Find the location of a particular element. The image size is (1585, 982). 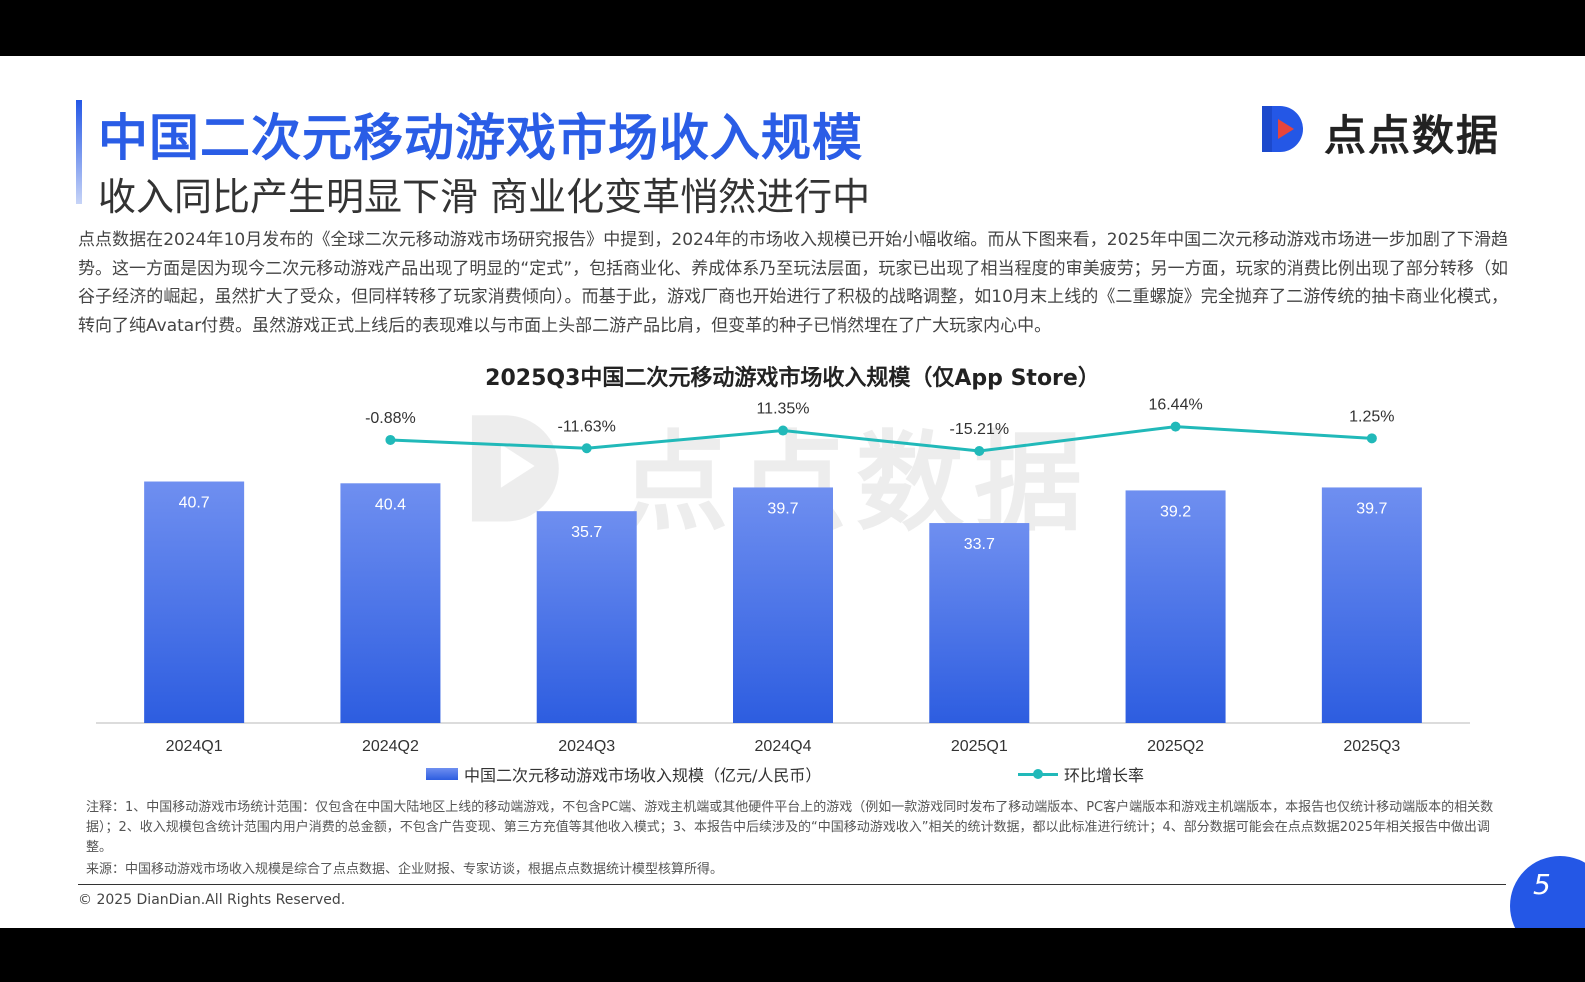

bar-label-2024Q4: 39.7 is located at coordinates (782, 508).